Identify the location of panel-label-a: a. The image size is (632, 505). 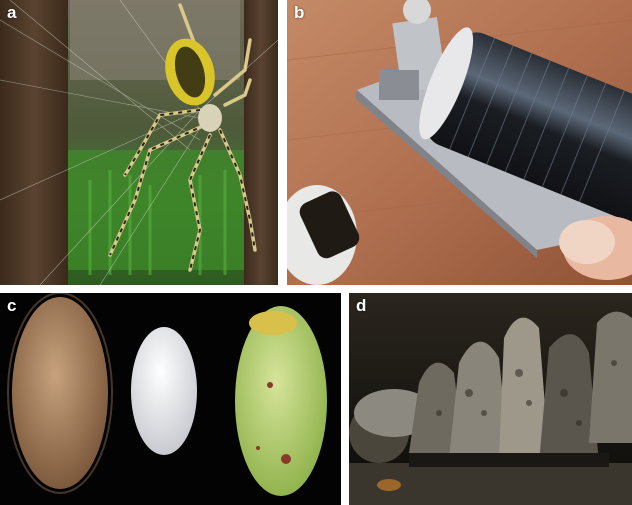
(12, 12).